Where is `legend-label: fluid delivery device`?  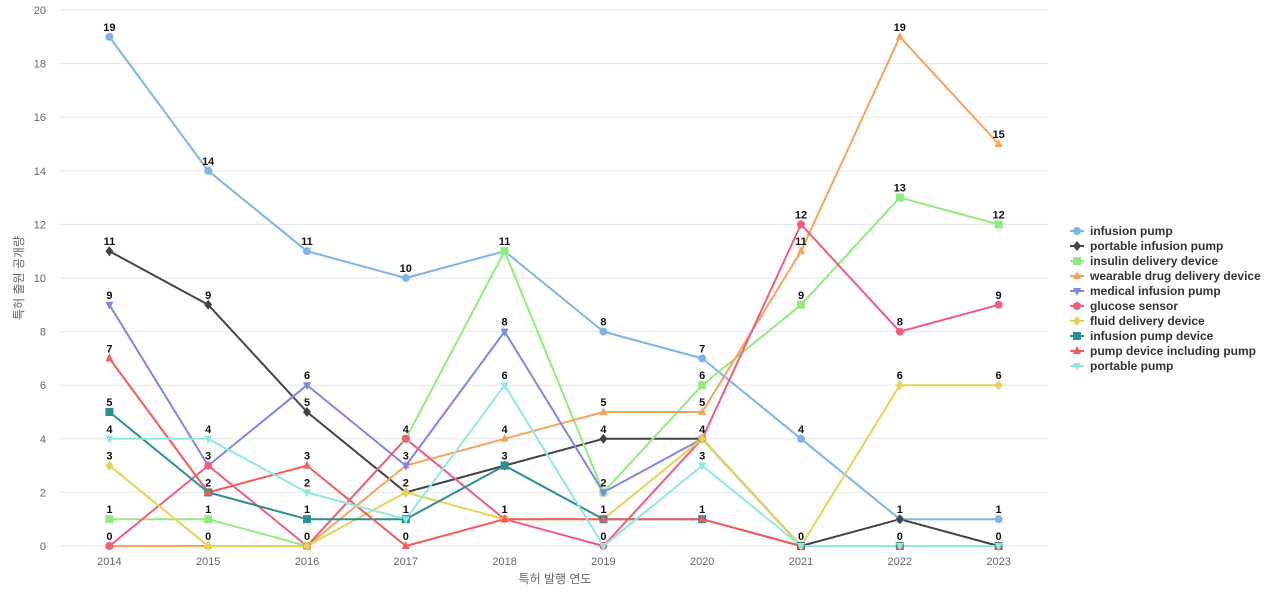 legend-label: fluid delivery device is located at coordinates (1147, 321).